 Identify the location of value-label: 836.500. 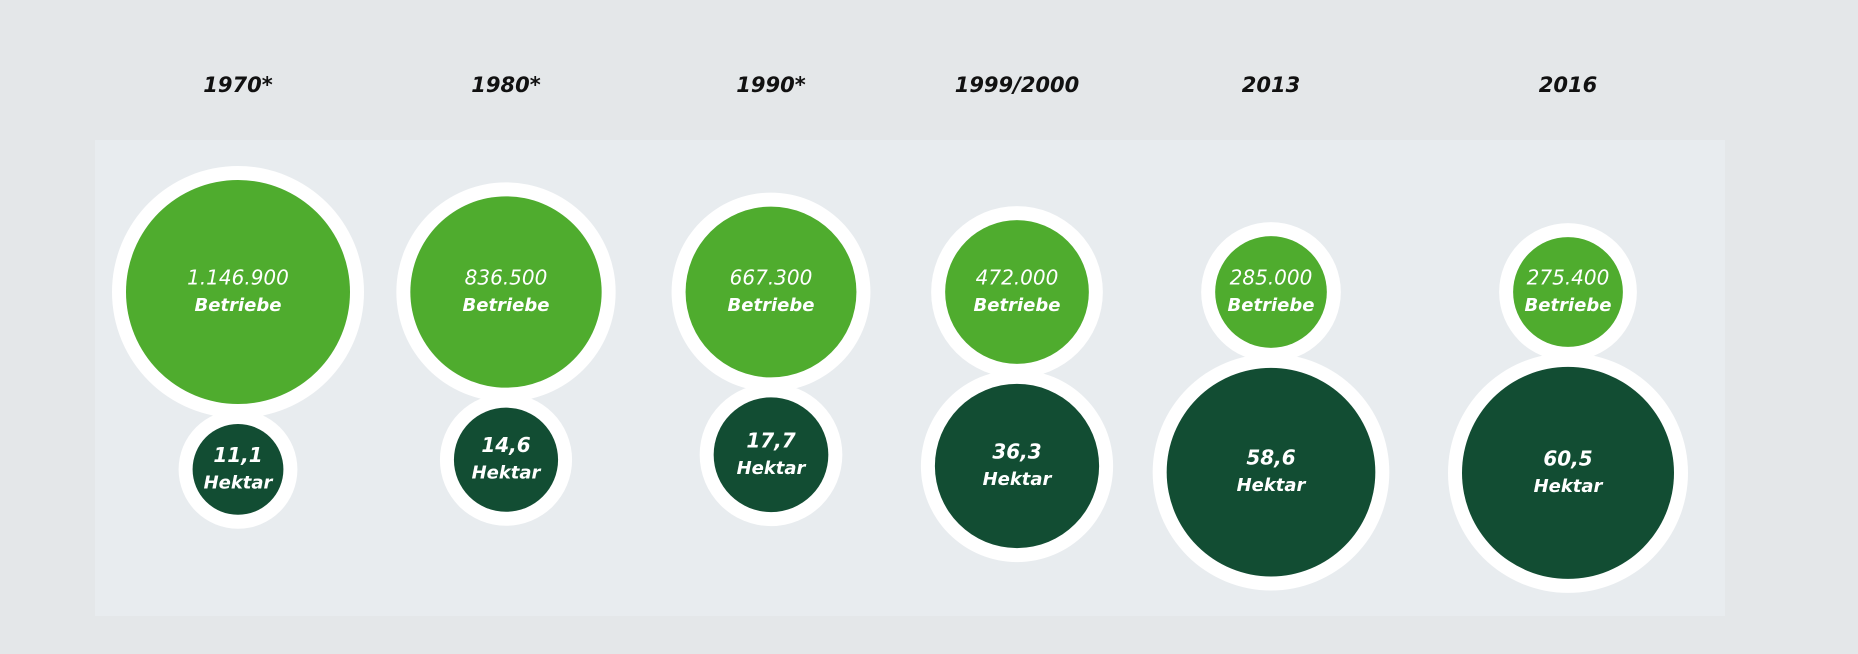
(506, 278).